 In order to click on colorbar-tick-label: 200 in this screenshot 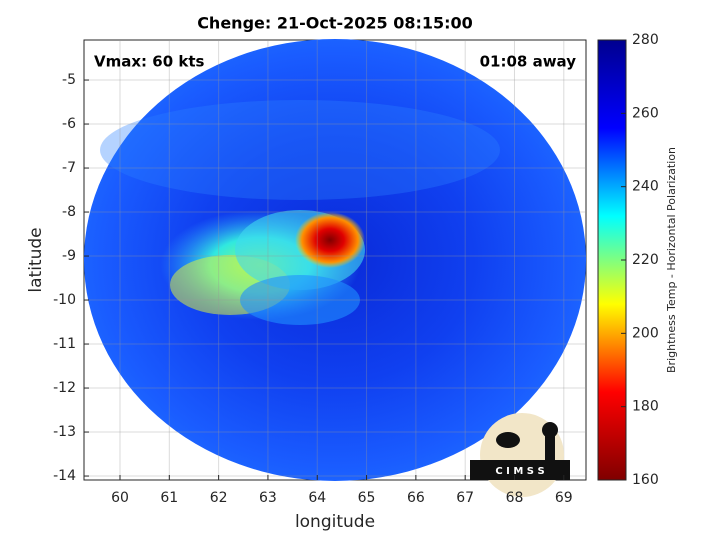, I will do `click(645, 333)`.